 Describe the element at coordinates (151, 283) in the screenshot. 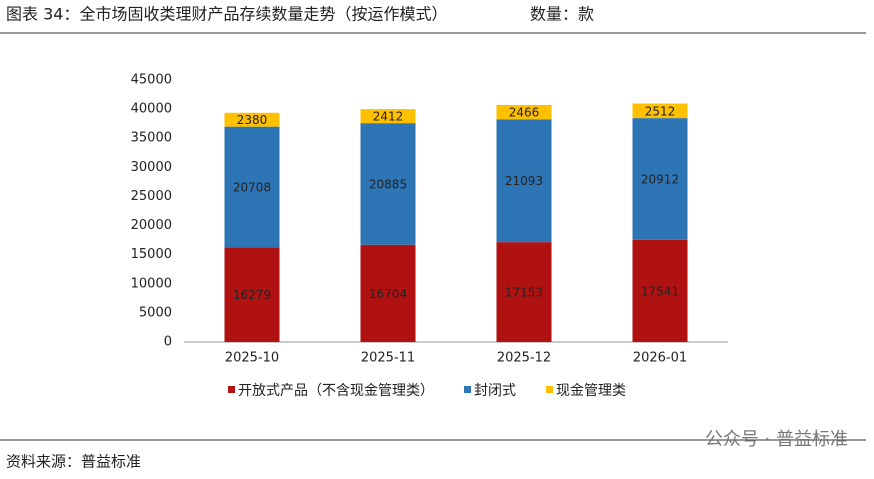

I see `y-tick-label: 10000` at that location.